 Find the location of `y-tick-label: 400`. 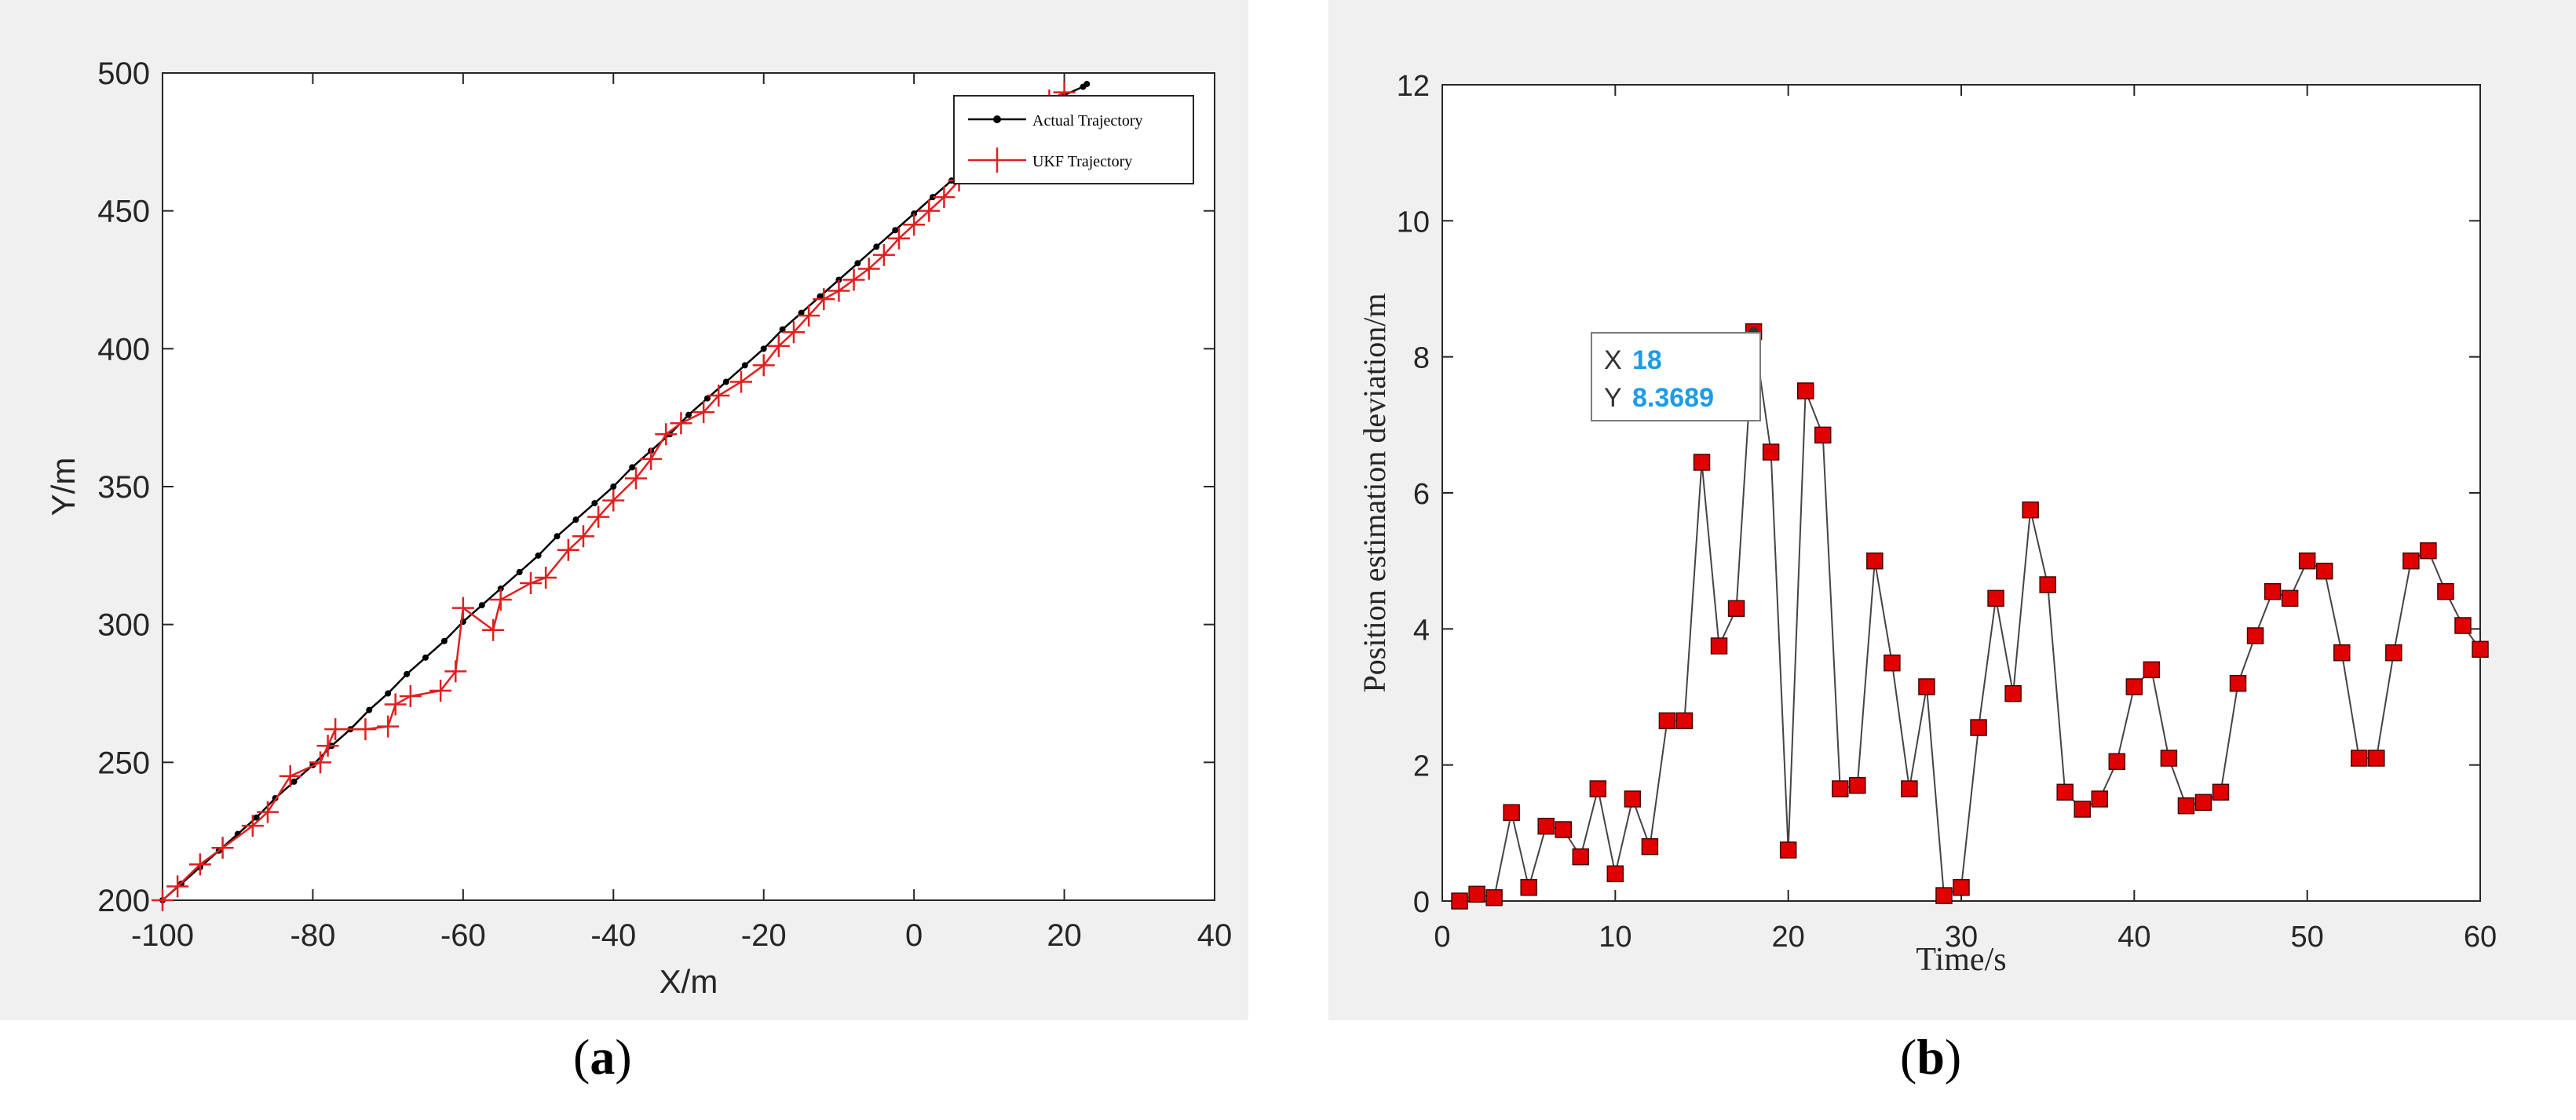

y-tick-label: 400 is located at coordinates (124, 349).